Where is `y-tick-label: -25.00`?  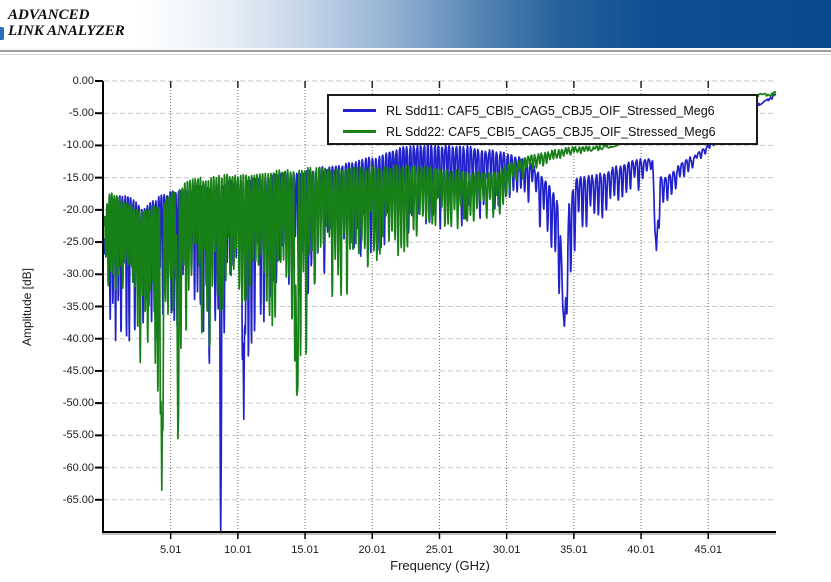
y-tick-label: -25.00 is located at coordinates (78, 242).